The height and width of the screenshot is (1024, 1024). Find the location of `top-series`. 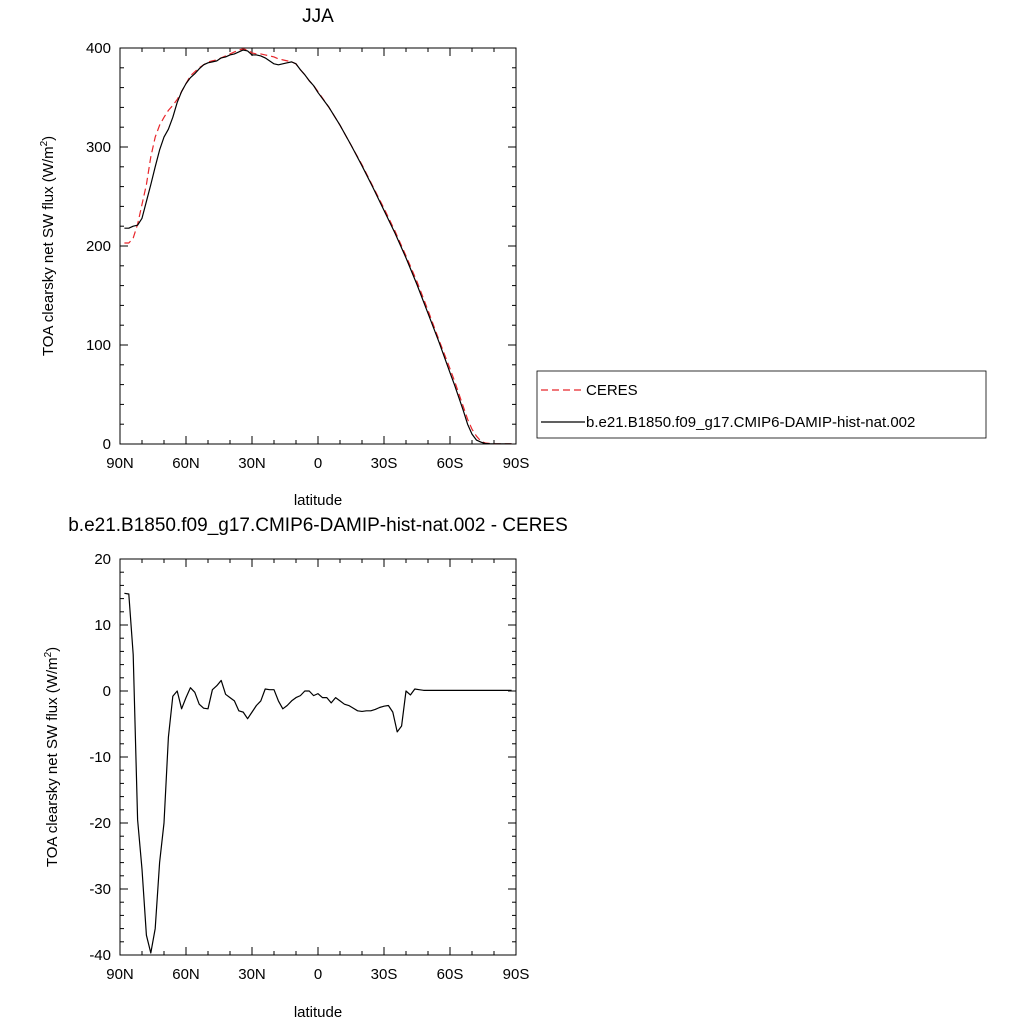

top-series is located at coordinates (317, 246).